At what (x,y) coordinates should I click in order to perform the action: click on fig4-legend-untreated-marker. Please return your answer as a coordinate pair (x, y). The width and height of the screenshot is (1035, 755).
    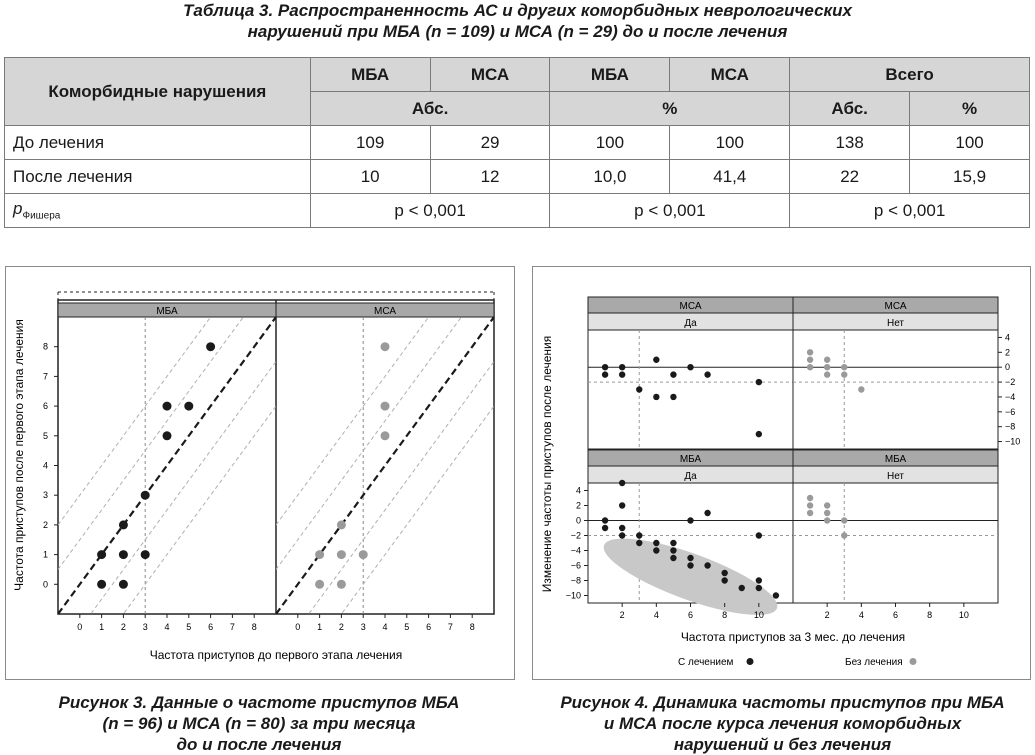
    Looking at the image, I should click on (913, 661).